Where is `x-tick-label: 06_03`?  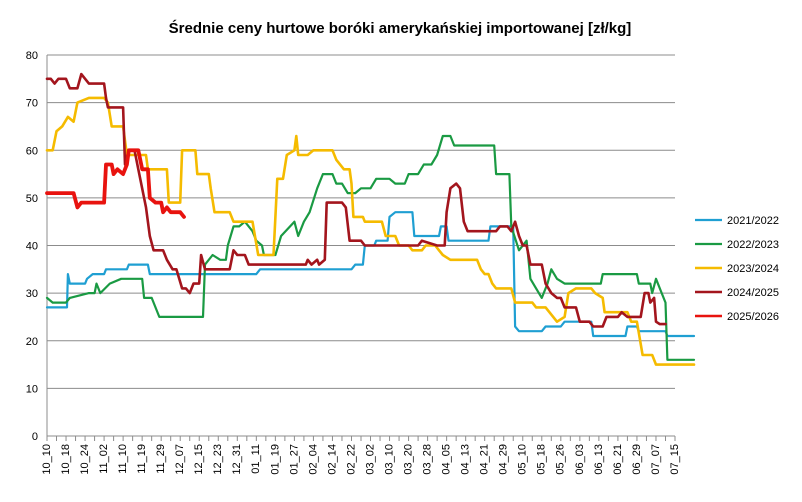 x-tick-label: 06_03 is located at coordinates (580, 459).